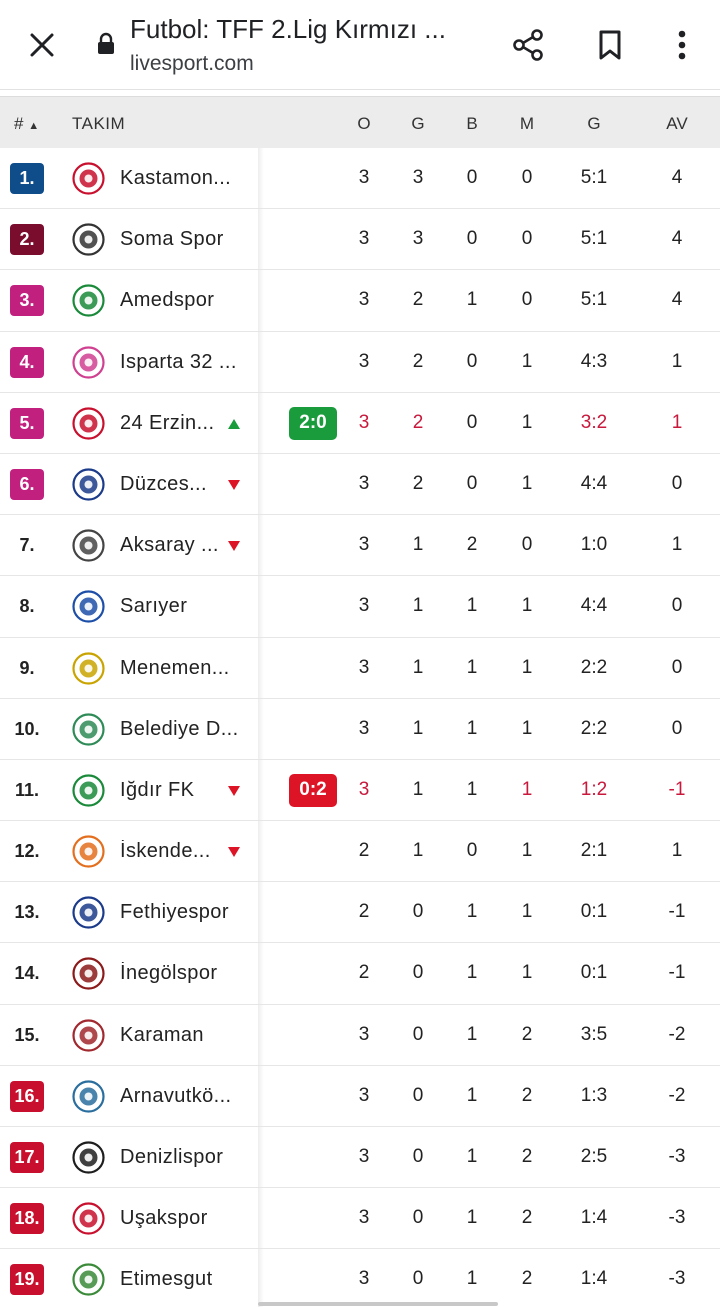 Image resolution: width=720 pixels, height=1307 pixels. What do you see at coordinates (313, 423) in the screenshot?
I see `live-score-badge: 2:0` at bounding box center [313, 423].